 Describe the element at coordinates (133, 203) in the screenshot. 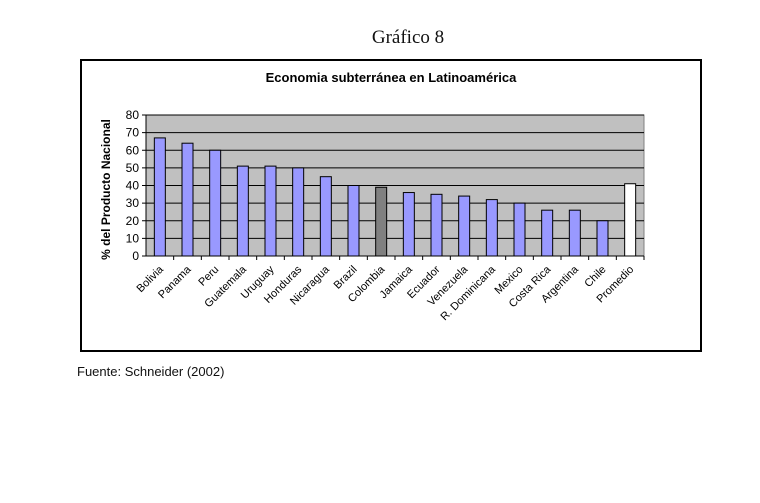

I see `y-tick-label: 30` at that location.